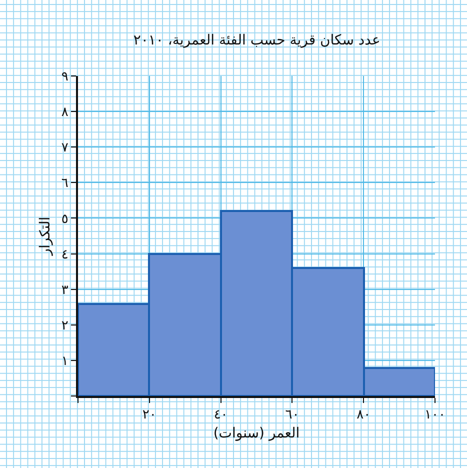 This screenshot has height=468, width=467. Describe the element at coordinates (64, 326) in the screenshot. I see `y-tick-label: ٢` at that location.